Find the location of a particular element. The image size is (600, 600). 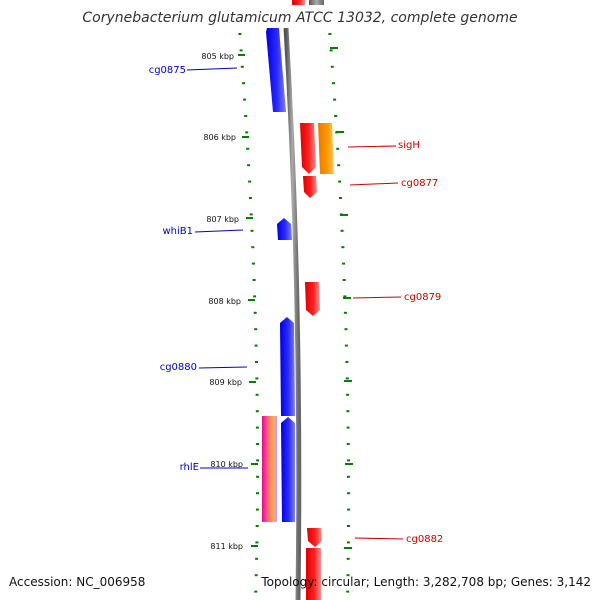

tick-809-label: 809 kbp is located at coordinates (225, 382).